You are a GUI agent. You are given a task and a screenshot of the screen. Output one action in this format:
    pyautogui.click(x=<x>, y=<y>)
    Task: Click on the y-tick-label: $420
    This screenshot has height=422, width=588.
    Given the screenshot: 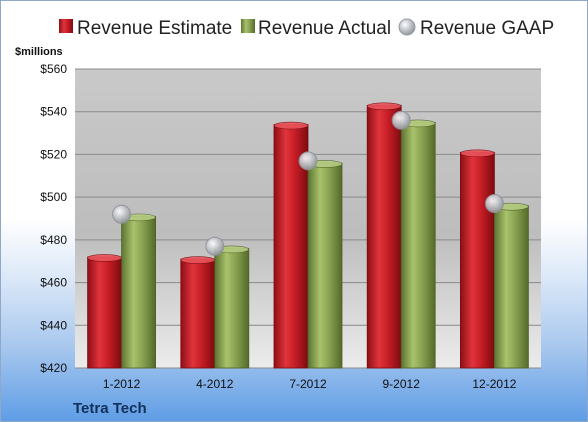 What is the action you would take?
    pyautogui.click(x=53, y=368)
    